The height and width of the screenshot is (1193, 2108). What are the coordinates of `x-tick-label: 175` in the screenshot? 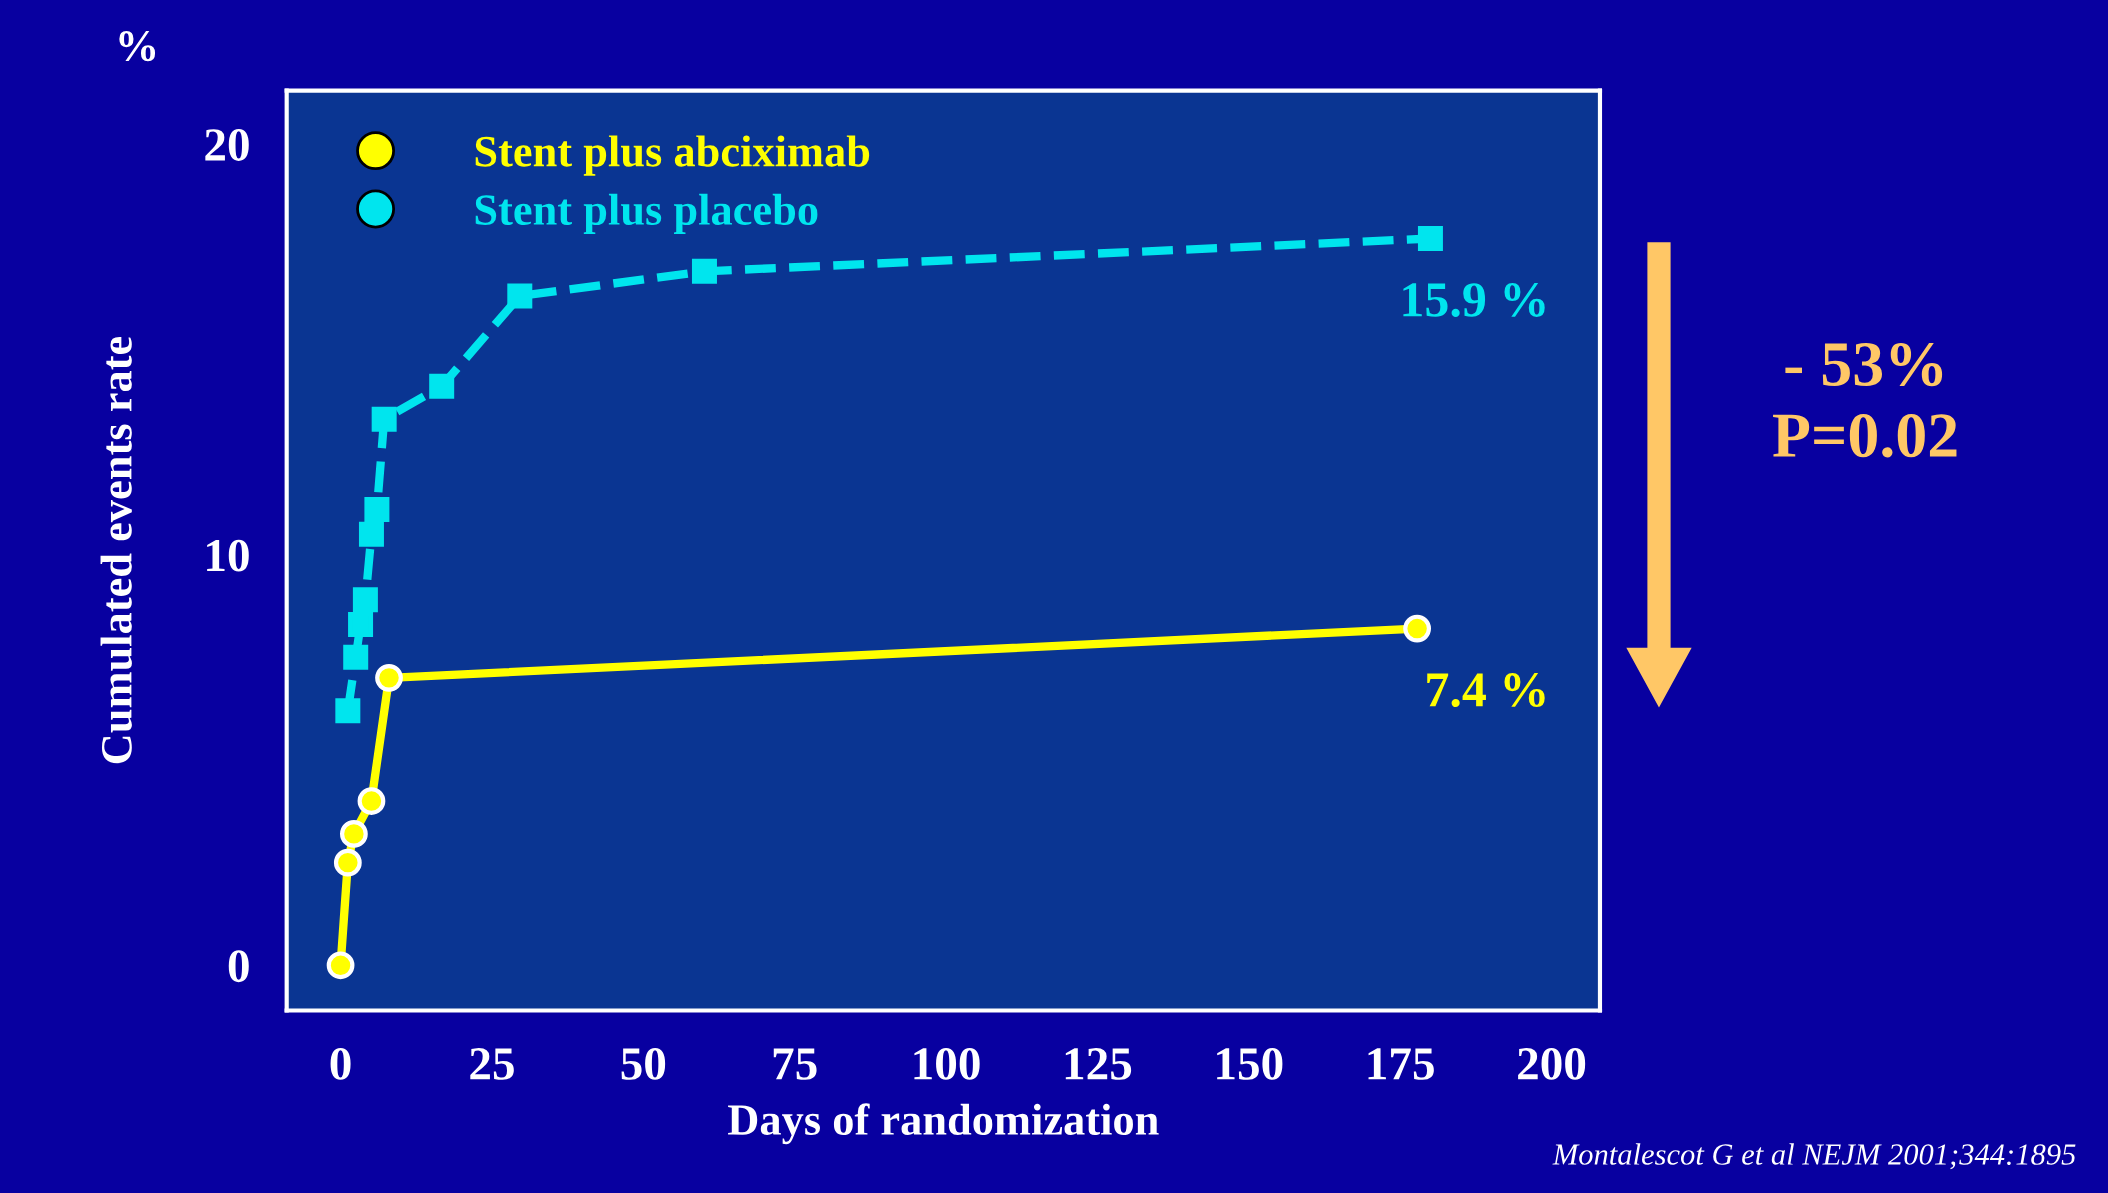 It's located at (1401, 1064).